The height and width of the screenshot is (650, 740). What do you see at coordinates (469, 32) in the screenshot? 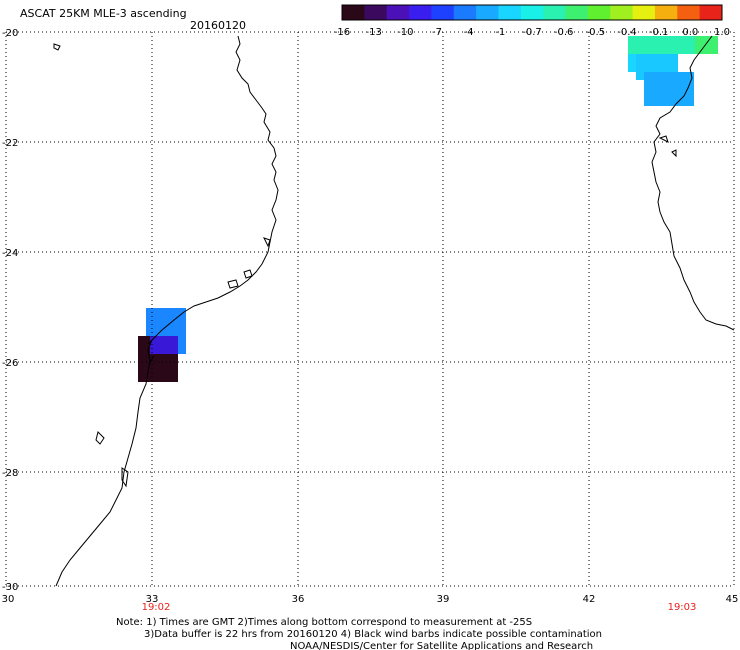
I see `color-bar-label: -4` at bounding box center [469, 32].